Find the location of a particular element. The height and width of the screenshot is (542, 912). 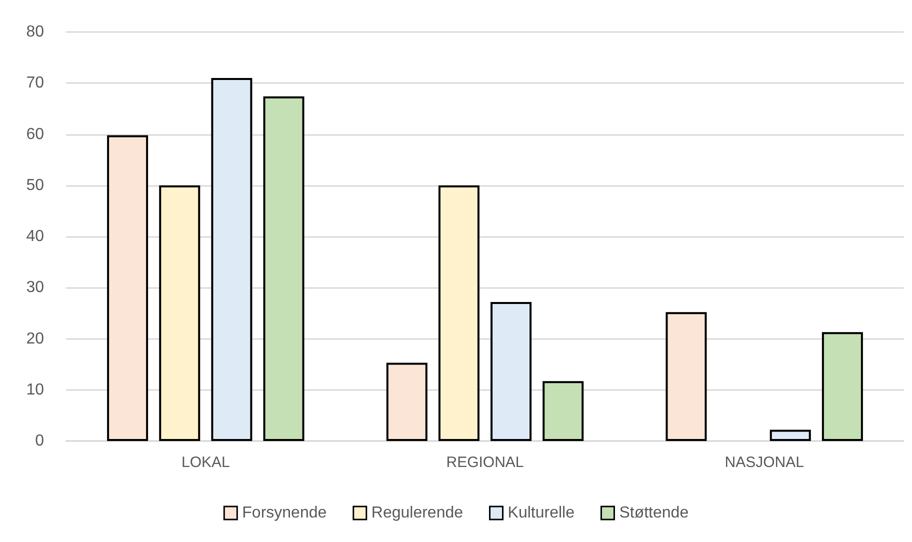

x-tick-label: NASJONAL is located at coordinates (764, 462).